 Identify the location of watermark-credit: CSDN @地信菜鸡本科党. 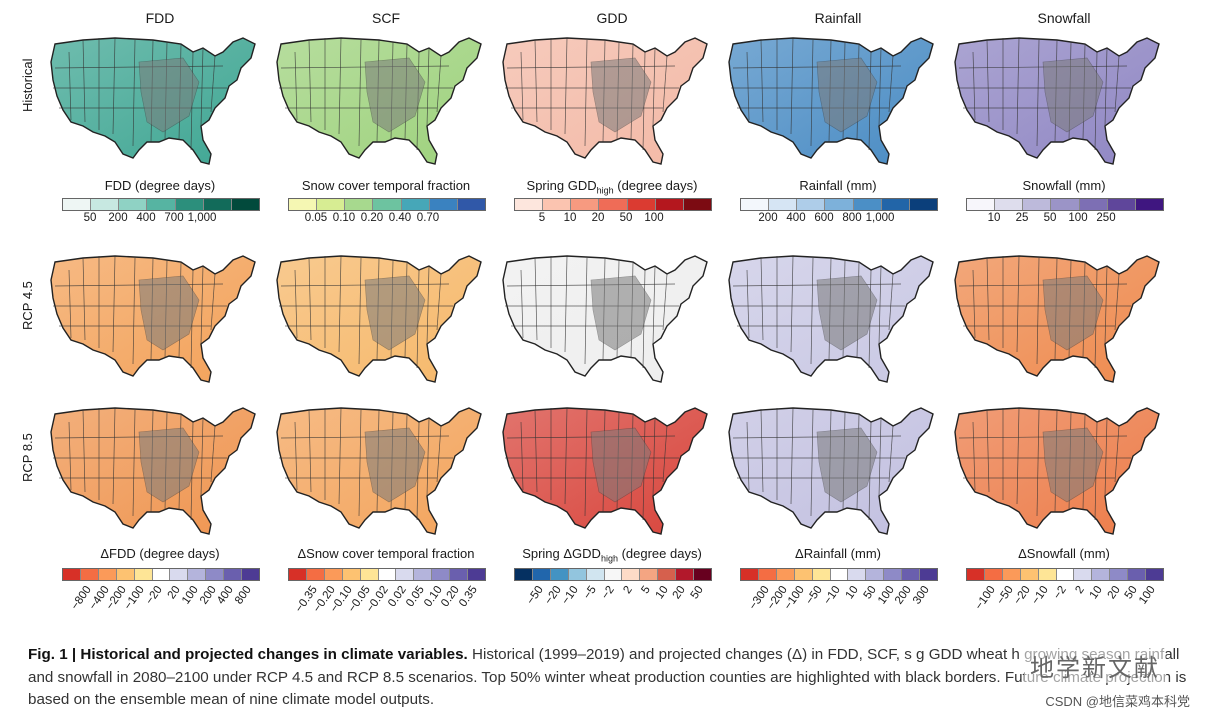
(1117, 700).